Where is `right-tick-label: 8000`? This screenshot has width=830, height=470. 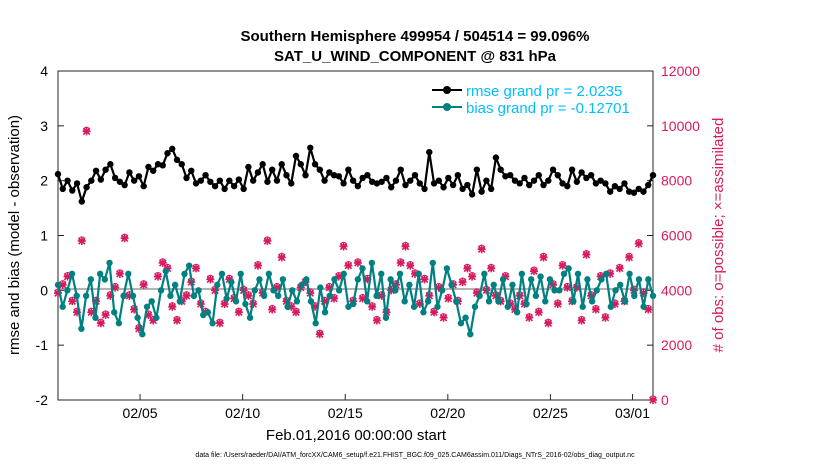 right-tick-label: 8000 is located at coordinates (676, 181).